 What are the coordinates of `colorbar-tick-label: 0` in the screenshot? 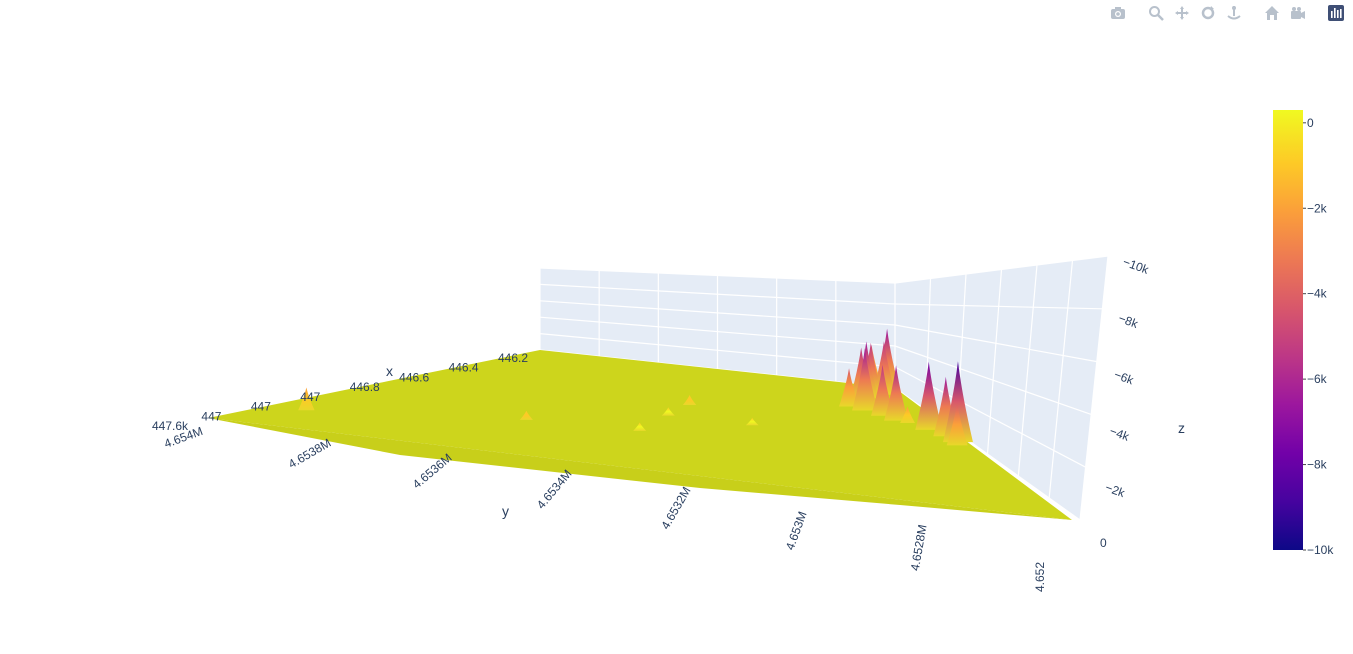 It's located at (1310, 123).